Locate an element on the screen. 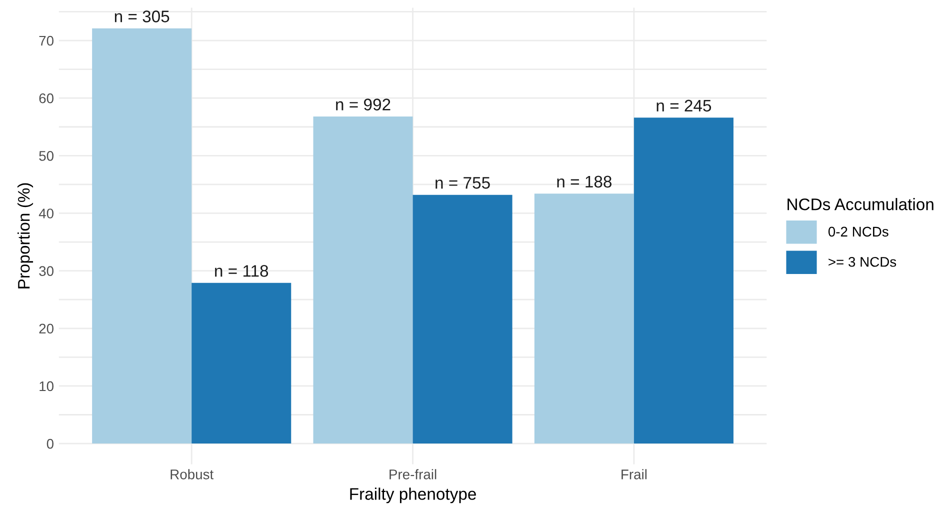  y-tick-label: 70 is located at coordinates (46, 41).